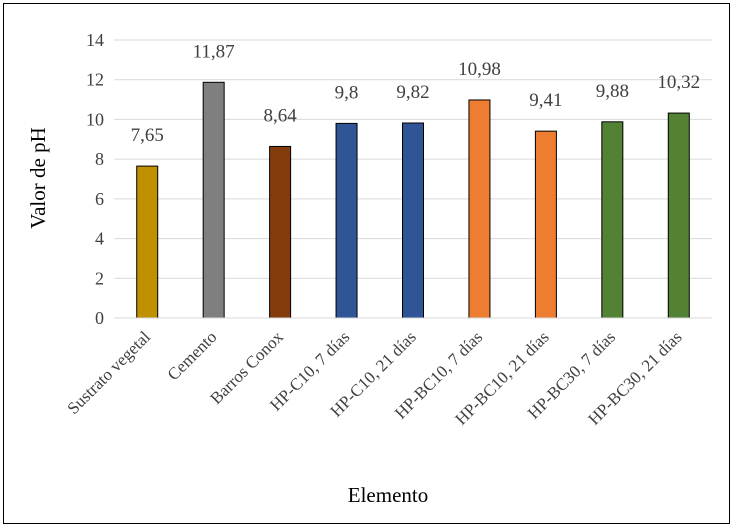  Describe the element at coordinates (95, 40) in the screenshot. I see `y-tick-label: 14` at that location.